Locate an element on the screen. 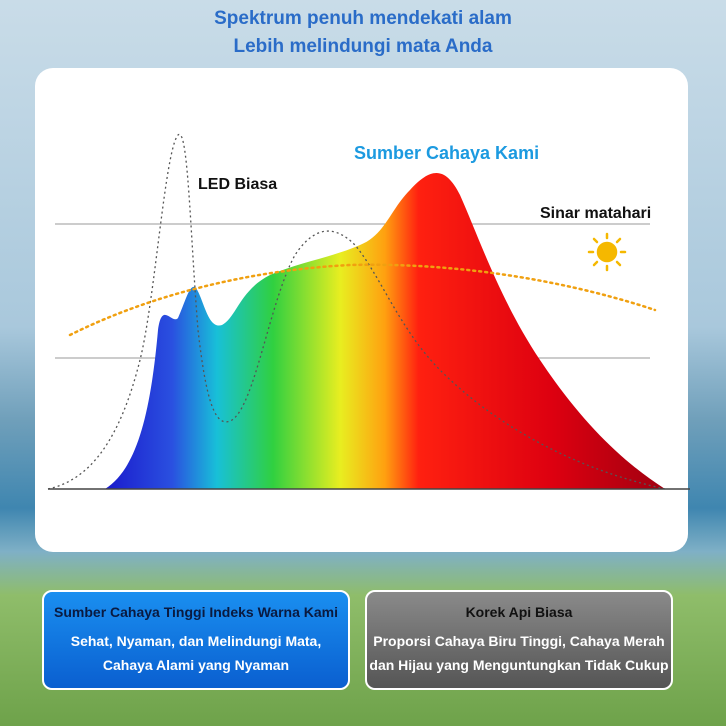 The width and height of the screenshot is (726, 726). header-line: Spektrum penuh mendekati alam is located at coordinates (363, 18).